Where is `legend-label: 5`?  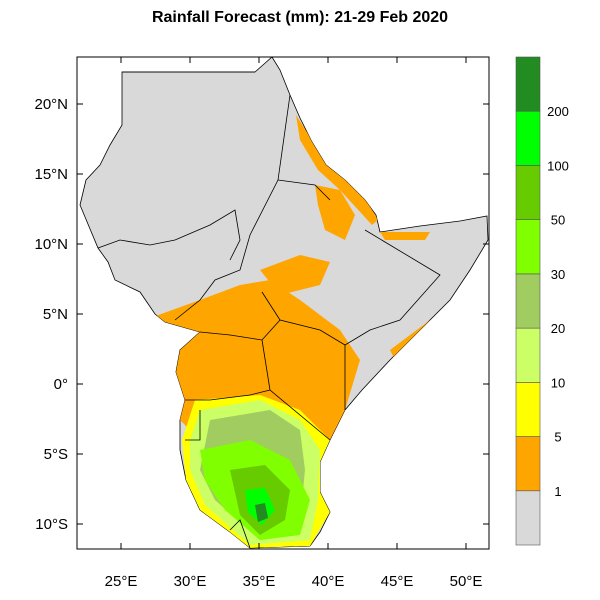
legend-label: 5 is located at coordinates (557, 437).